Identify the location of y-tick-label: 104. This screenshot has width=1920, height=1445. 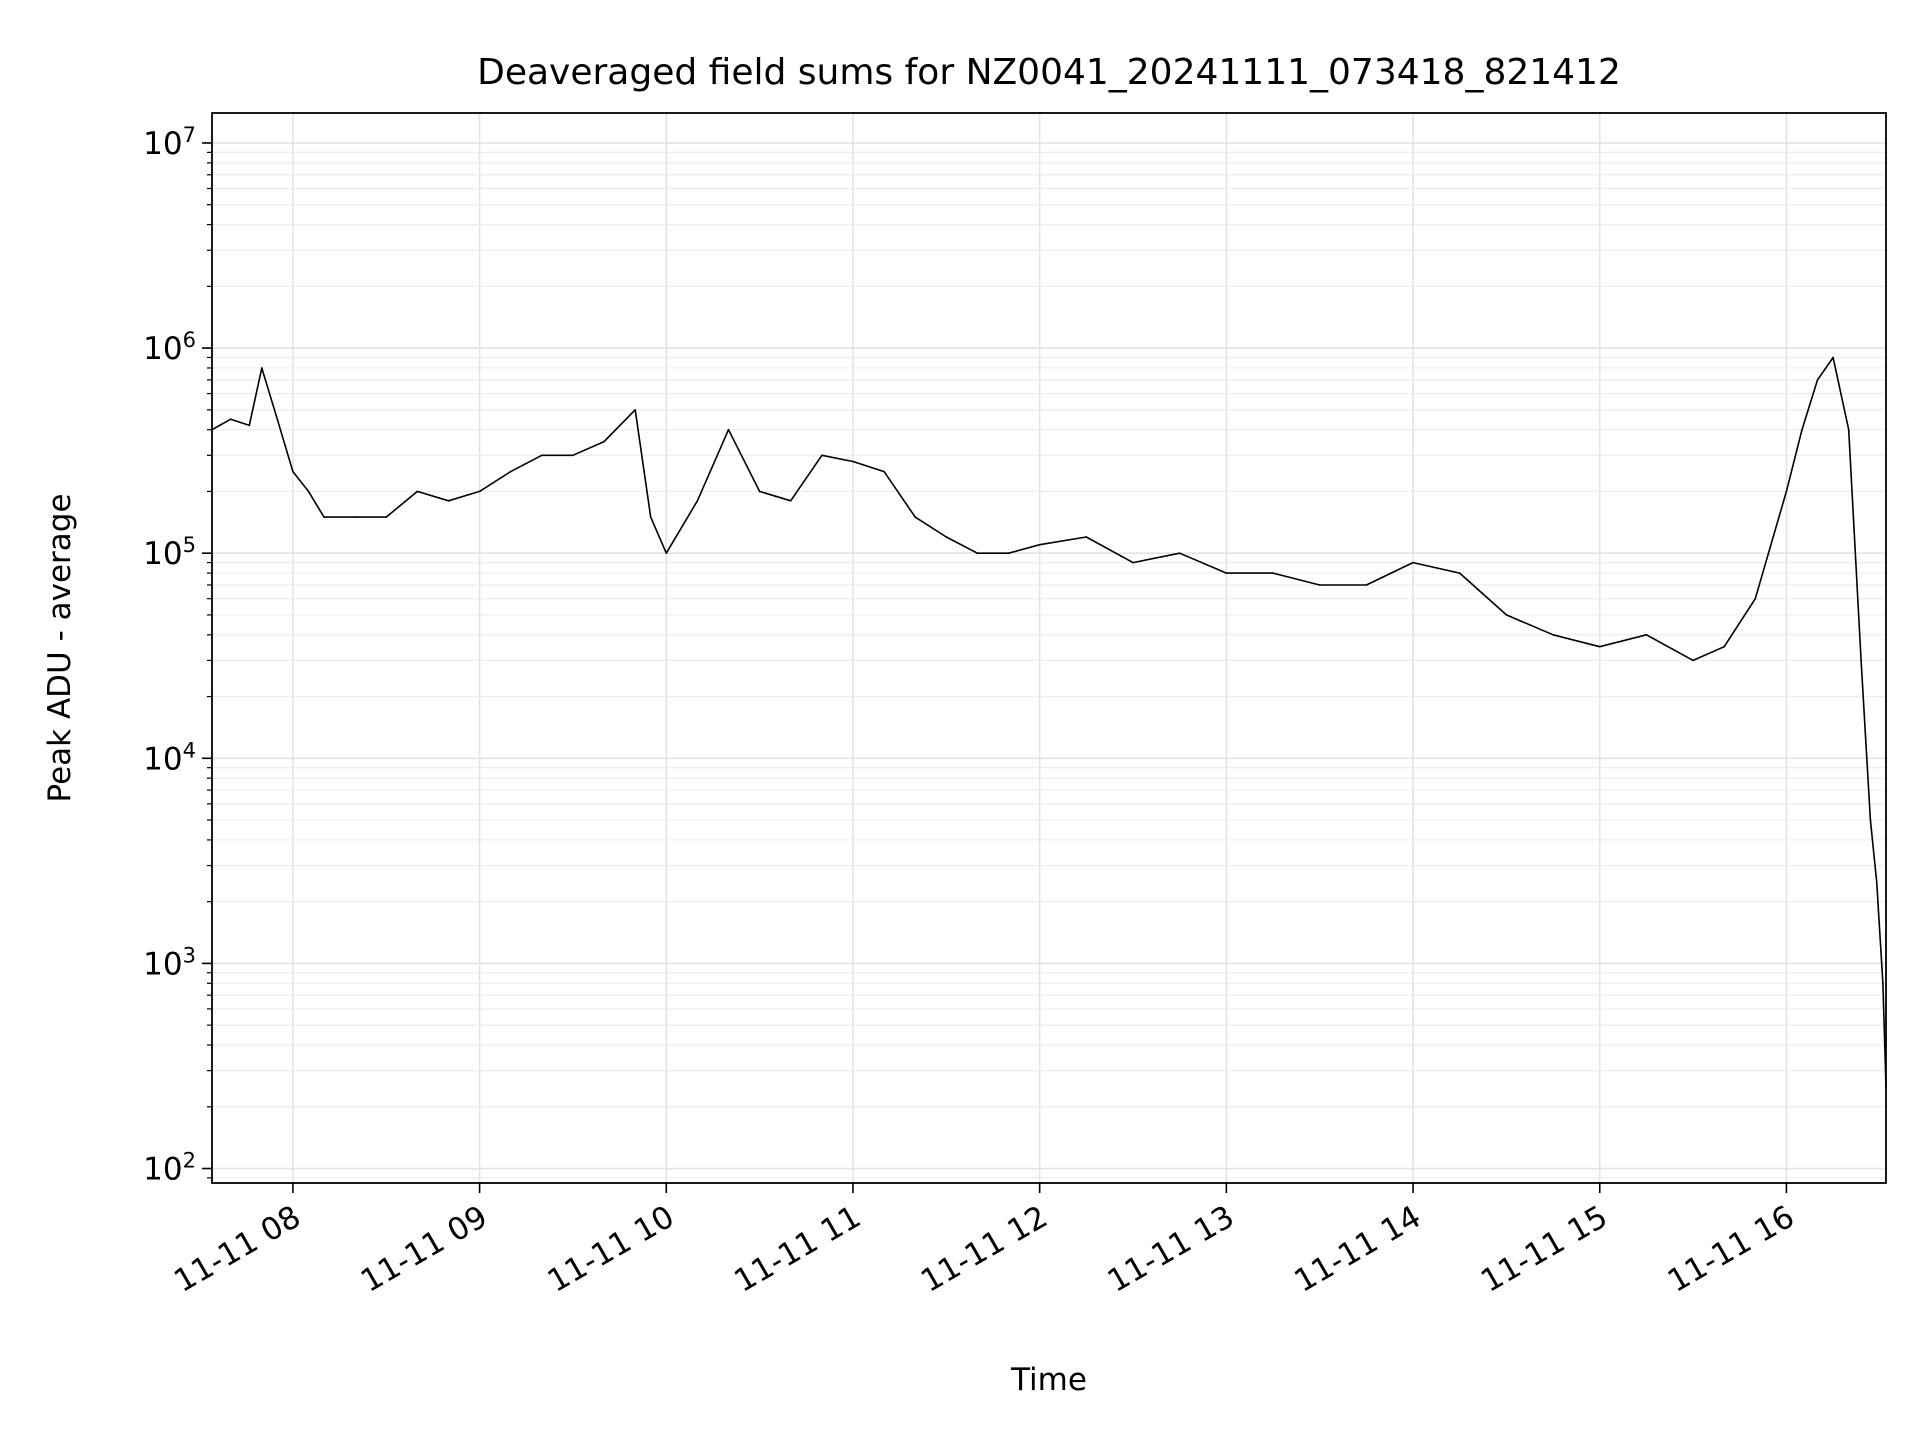
(169, 757).